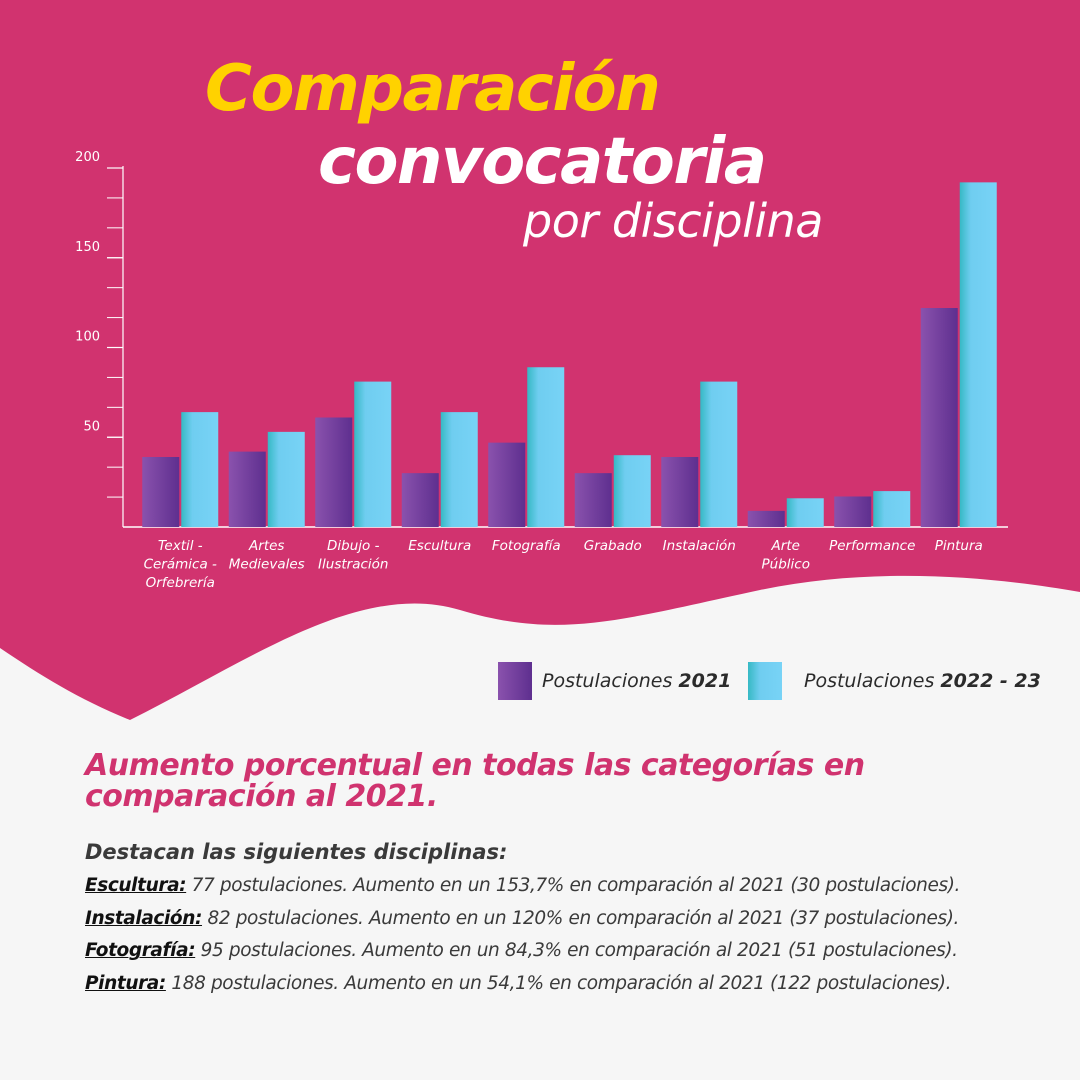  I want to click on title-line-2: convocatoria, so click(542, 162).